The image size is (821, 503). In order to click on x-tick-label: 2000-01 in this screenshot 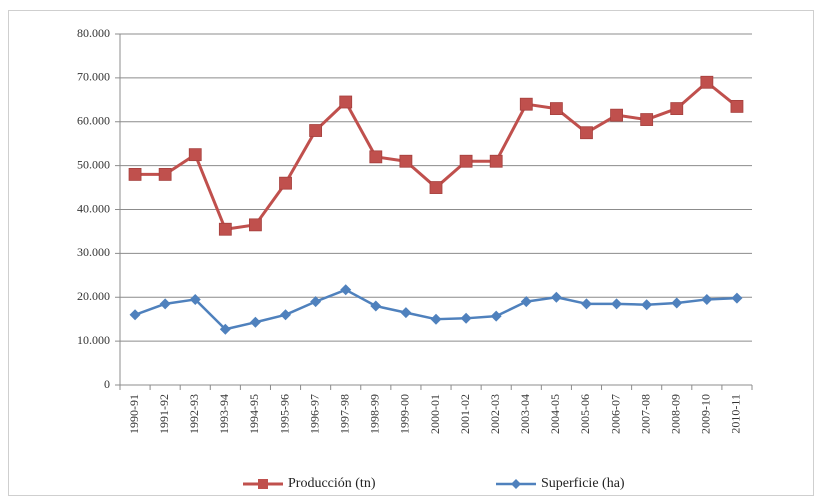, I will do `click(435, 414)`.